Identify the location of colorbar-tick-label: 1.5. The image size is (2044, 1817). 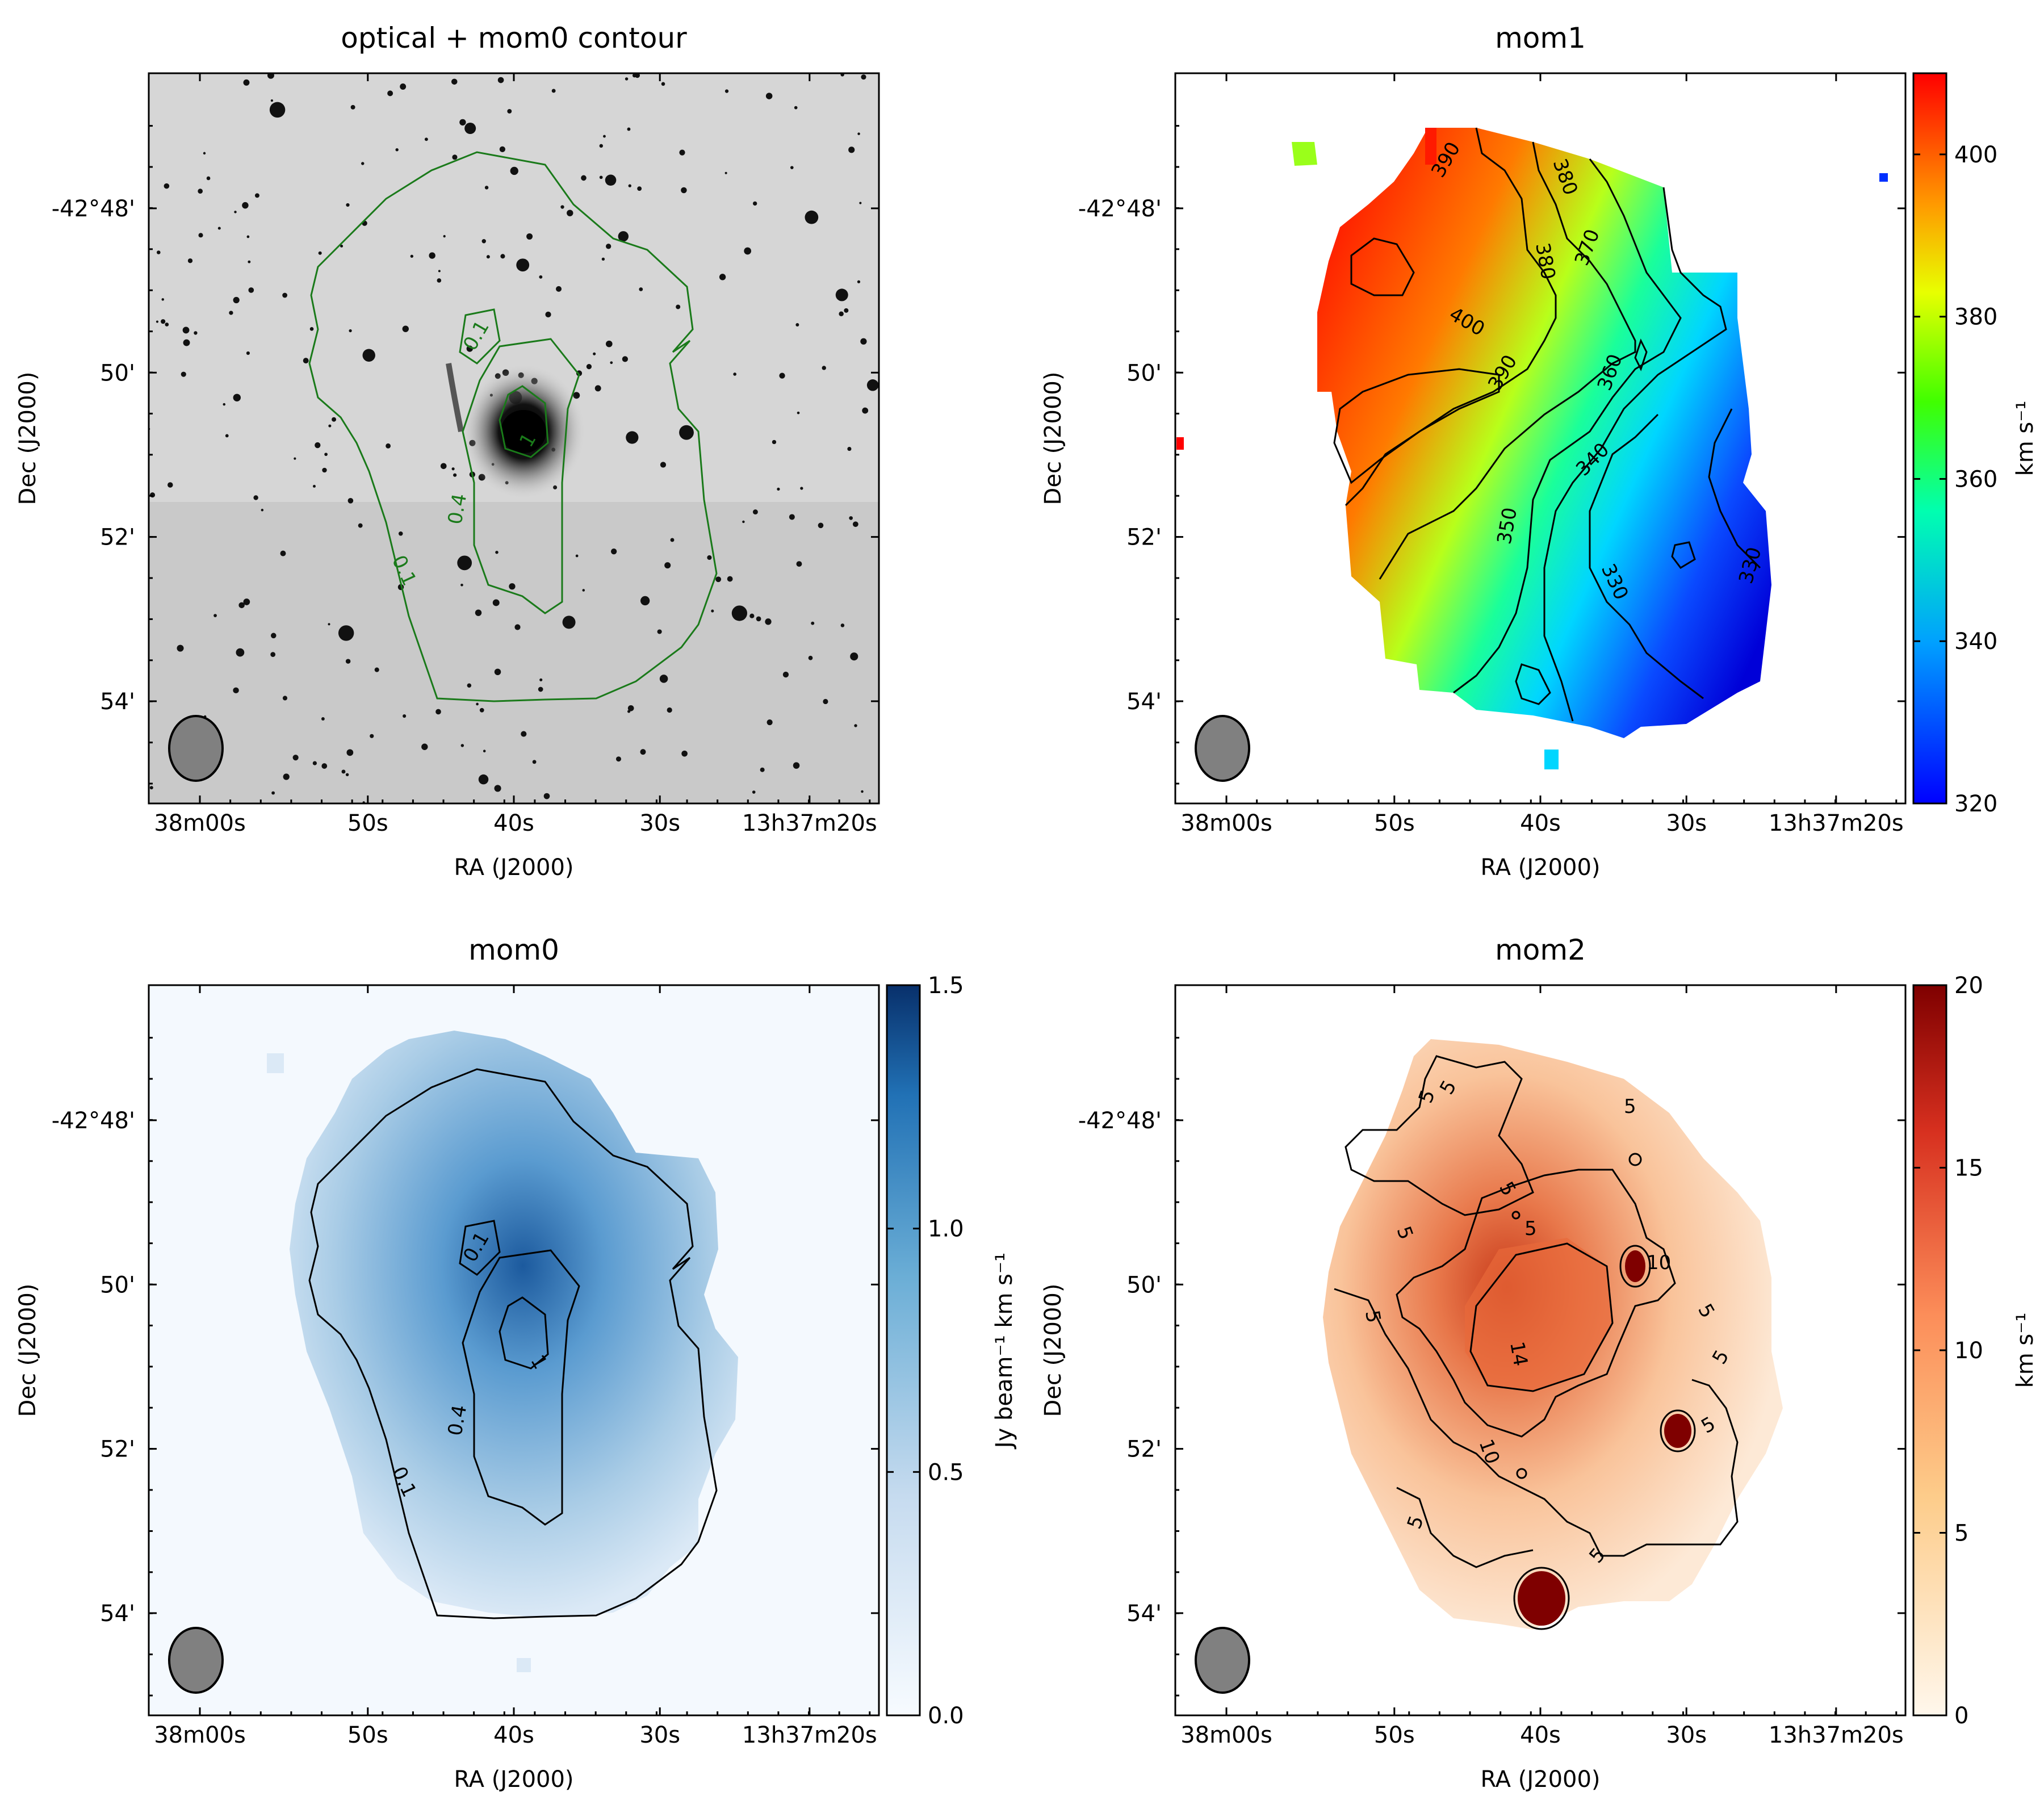
(946, 986).